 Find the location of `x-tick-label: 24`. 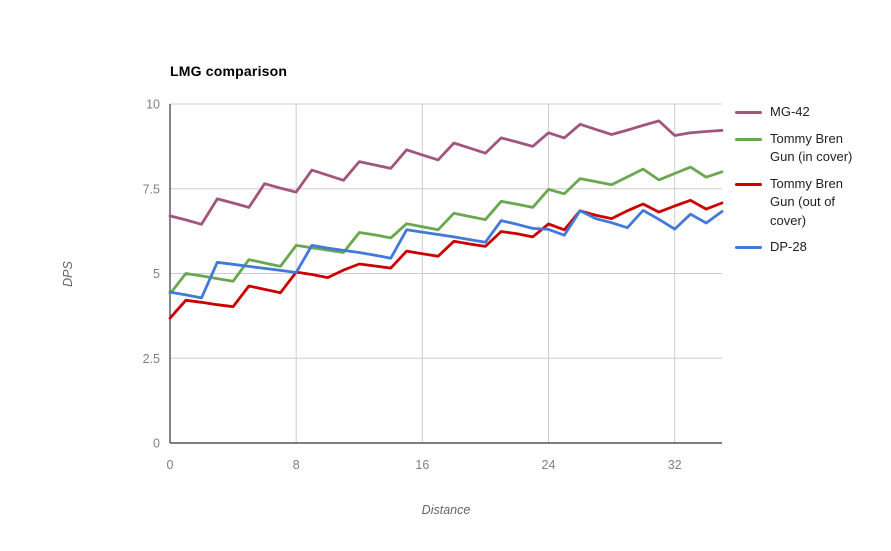

x-tick-label: 24 is located at coordinates (549, 465).